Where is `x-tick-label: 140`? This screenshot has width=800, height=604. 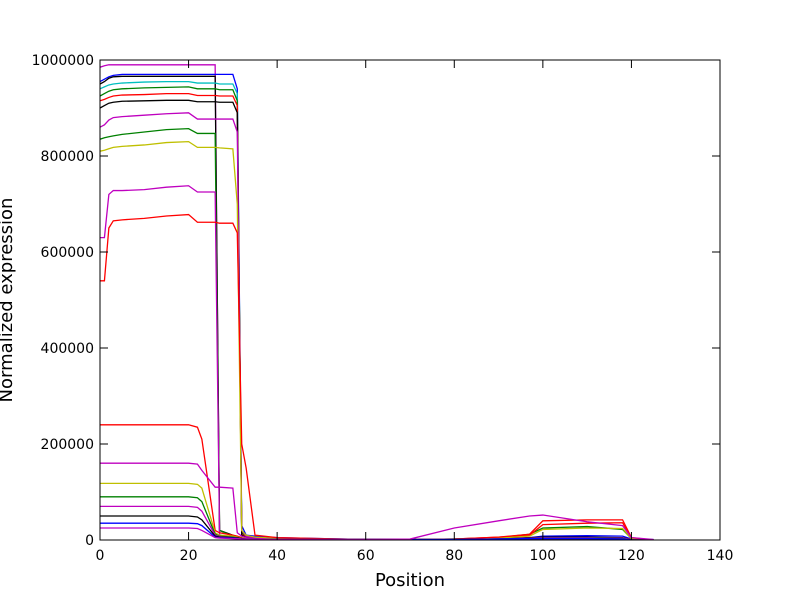 x-tick-label: 140 is located at coordinates (720, 556).